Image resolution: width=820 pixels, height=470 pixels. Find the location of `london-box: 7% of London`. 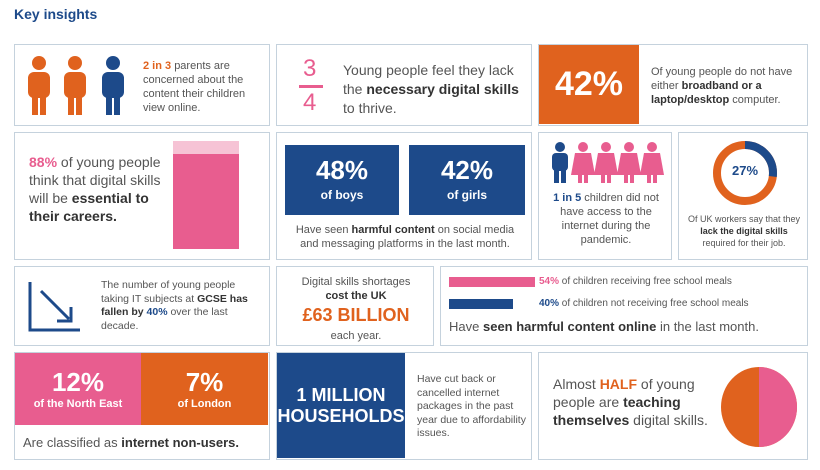

london-box: 7% of London is located at coordinates (204, 389).